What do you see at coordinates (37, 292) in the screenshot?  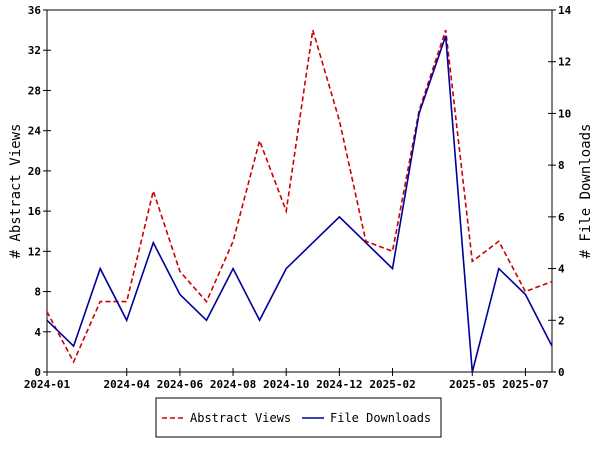 I see `y-tick-label: 8` at bounding box center [37, 292].